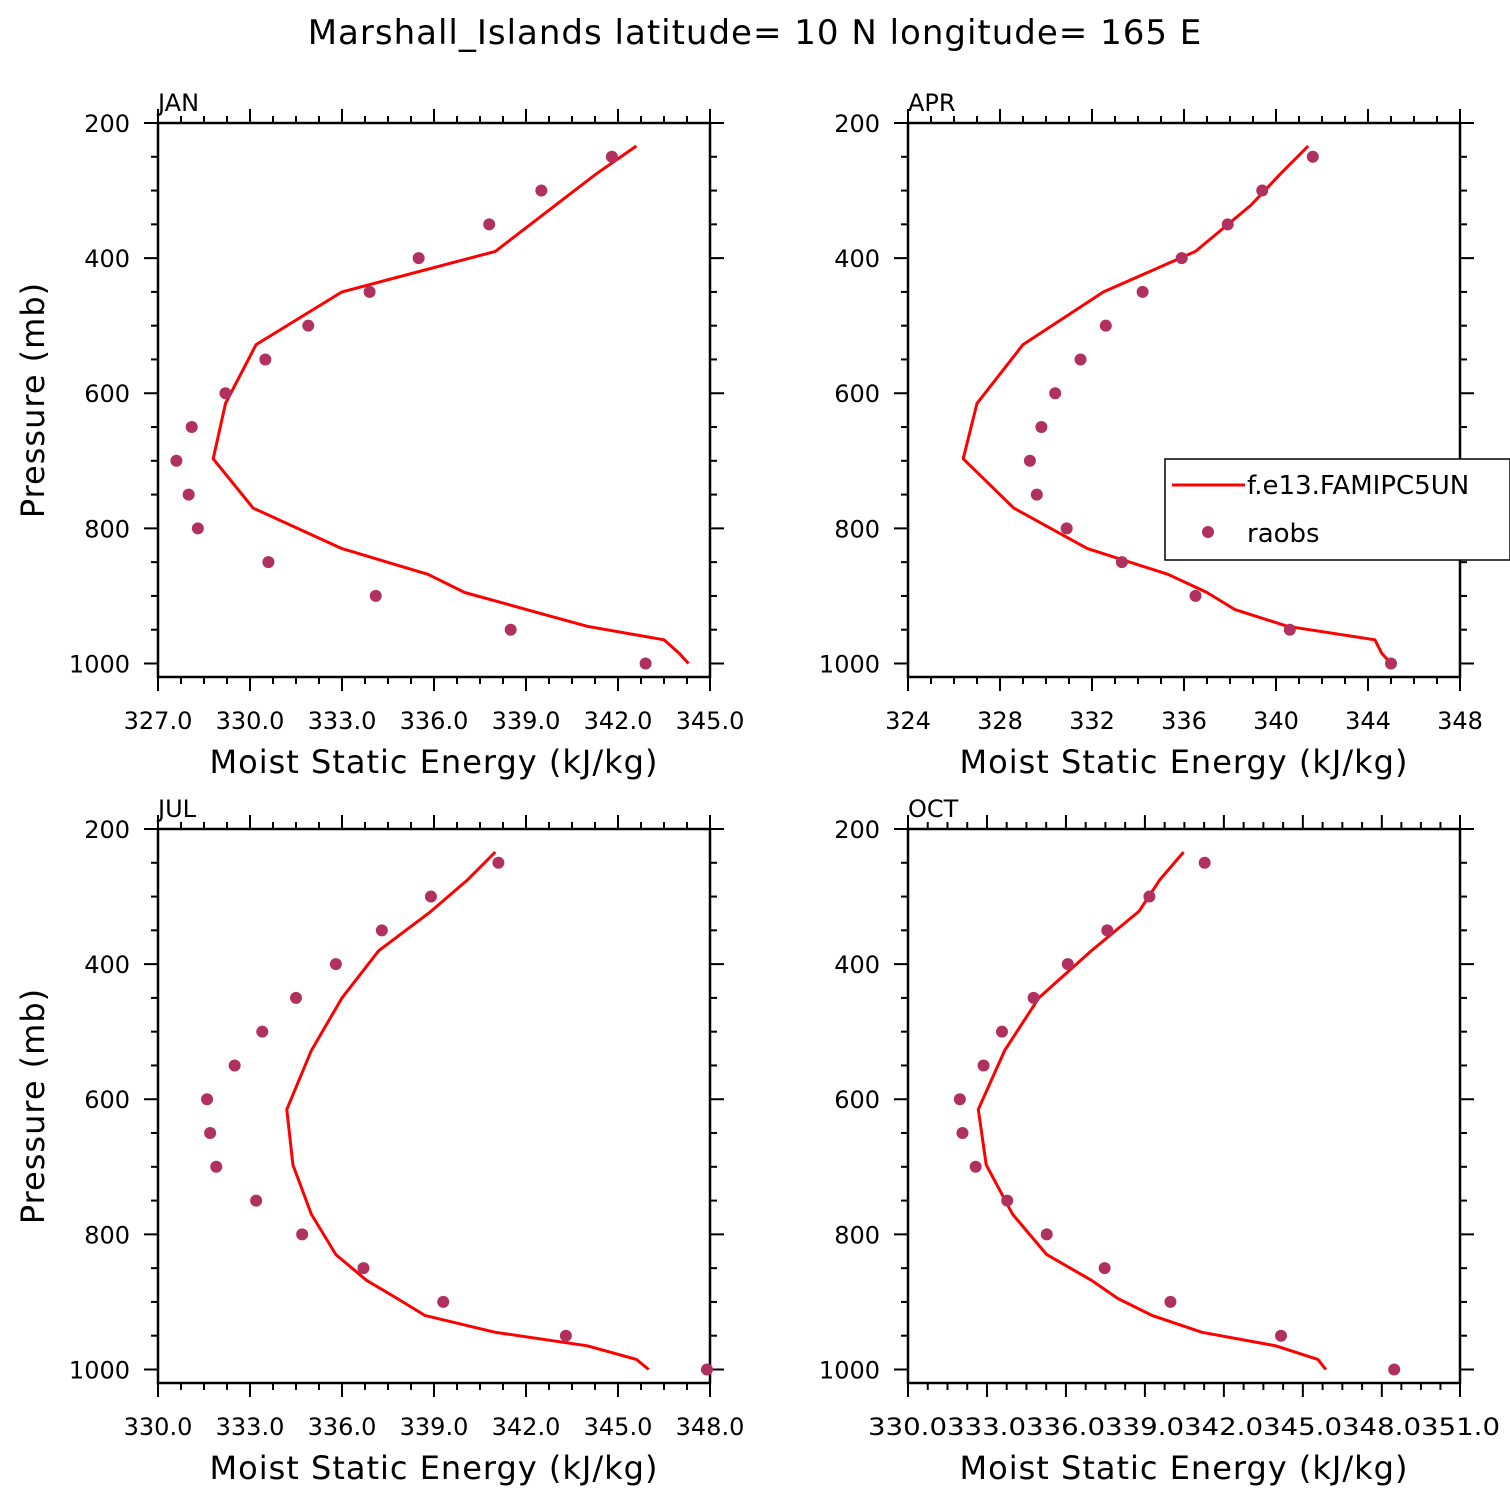  I want to click on x-tick-label: 336, so click(1184, 721).